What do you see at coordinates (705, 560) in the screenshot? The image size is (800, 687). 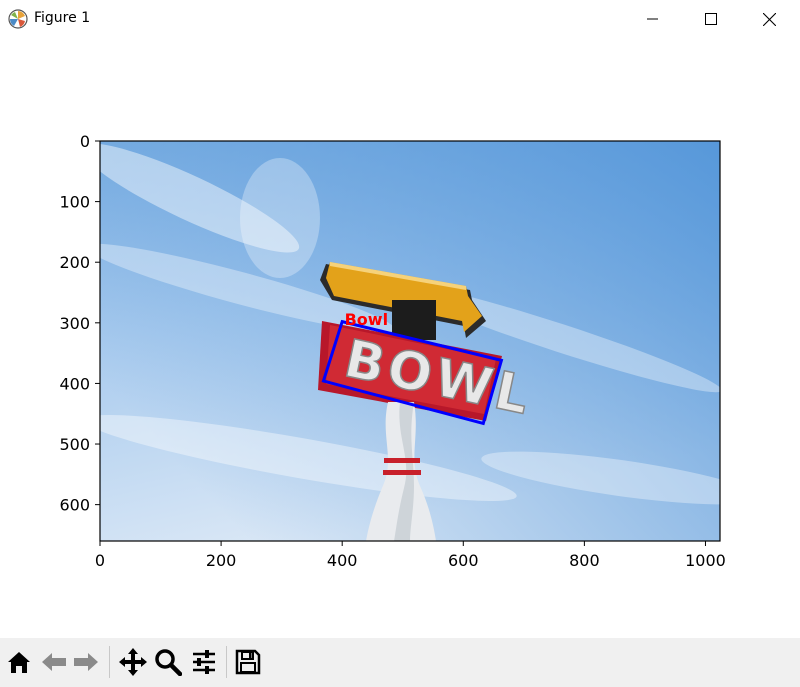 I see `x-tick-label: 1000` at bounding box center [705, 560].